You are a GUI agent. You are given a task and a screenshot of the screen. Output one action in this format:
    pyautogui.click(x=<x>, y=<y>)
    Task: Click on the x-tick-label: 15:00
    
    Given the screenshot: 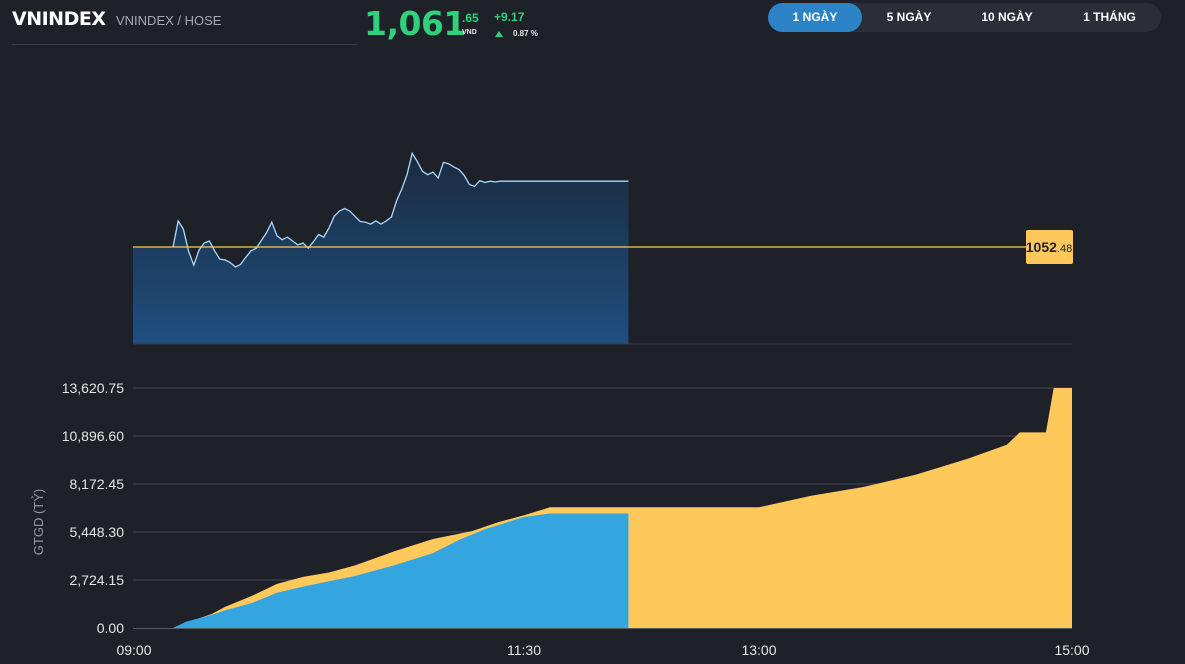 What is the action you would take?
    pyautogui.click(x=1071, y=650)
    